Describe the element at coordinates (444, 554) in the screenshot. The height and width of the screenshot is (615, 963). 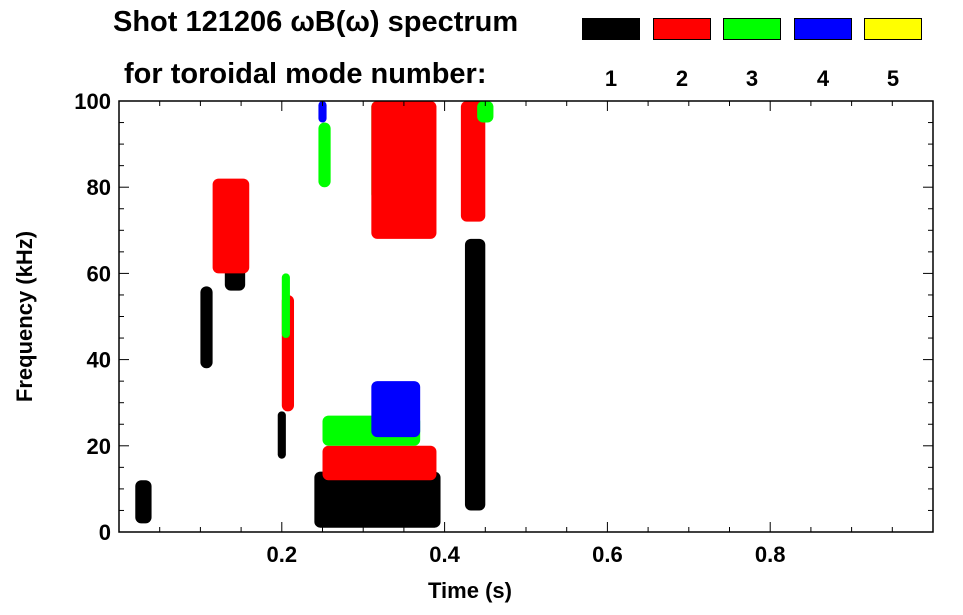
I see `x-tick-label: 0.4` at that location.